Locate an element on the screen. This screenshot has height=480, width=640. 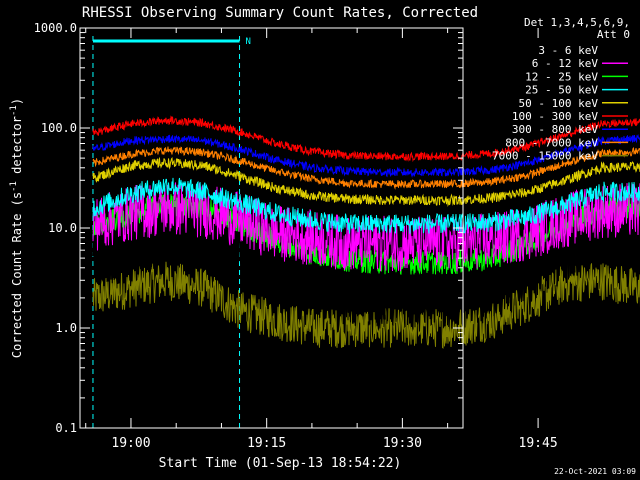
y-tick-label-3: 1.0 is located at coordinates (66, 328).